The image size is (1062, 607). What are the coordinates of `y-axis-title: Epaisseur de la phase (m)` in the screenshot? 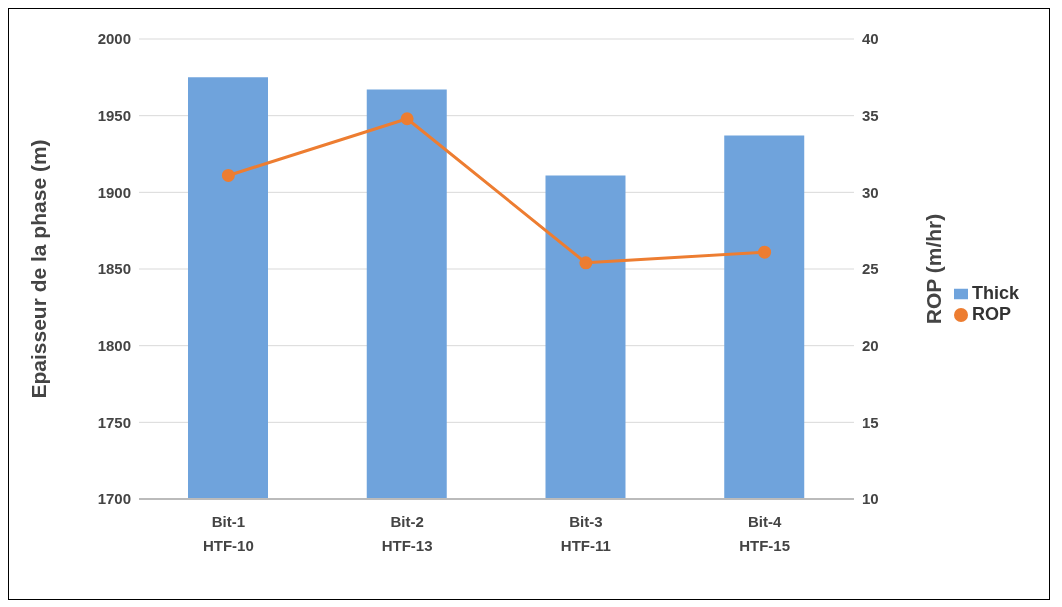 It's located at (39, 269).